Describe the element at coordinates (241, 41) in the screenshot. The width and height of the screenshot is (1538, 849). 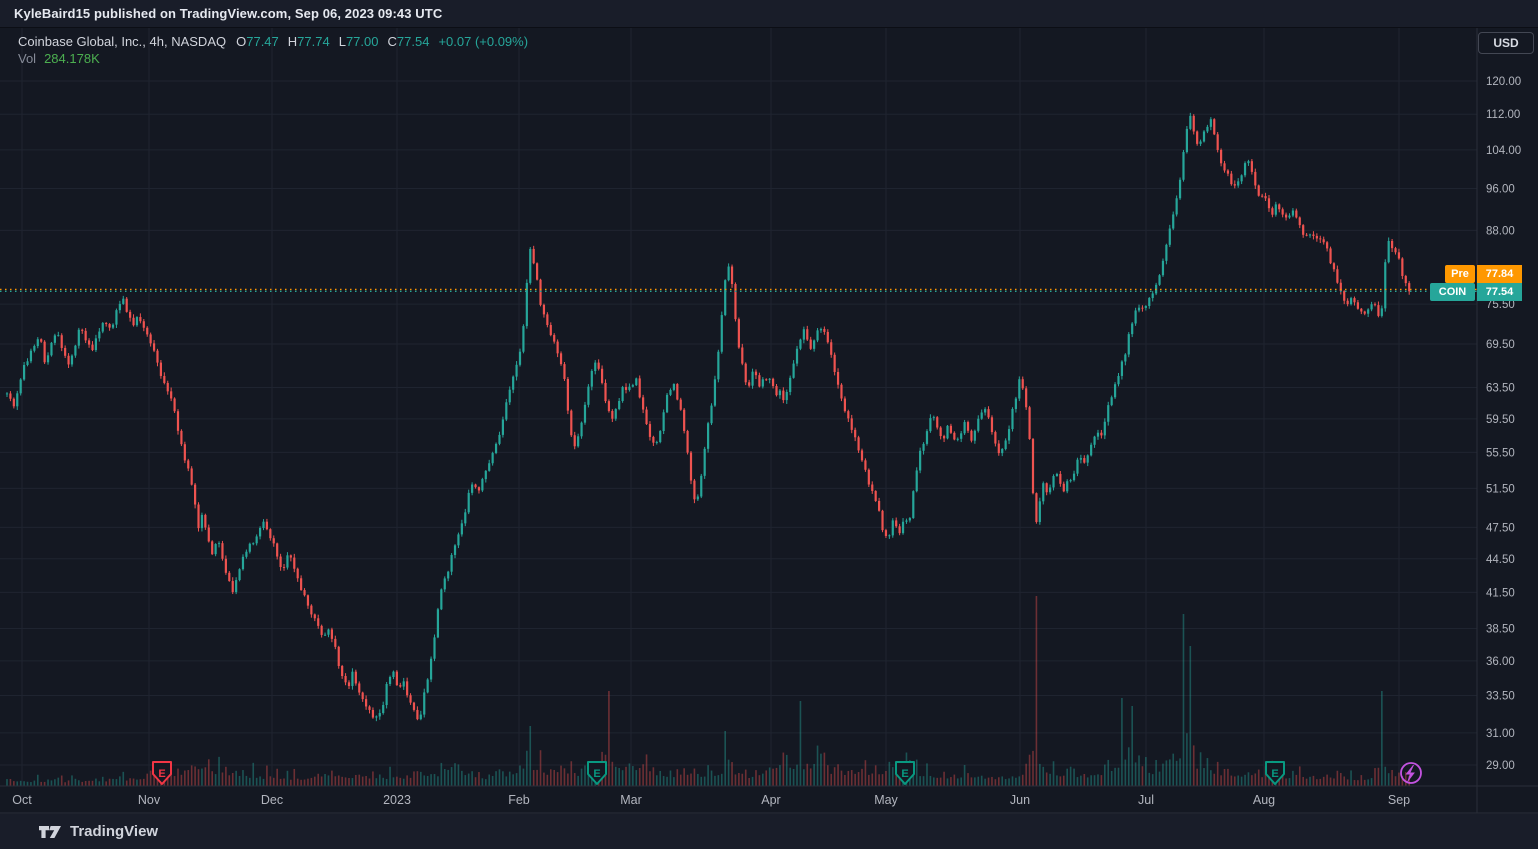
I see `open-label: O` at that location.